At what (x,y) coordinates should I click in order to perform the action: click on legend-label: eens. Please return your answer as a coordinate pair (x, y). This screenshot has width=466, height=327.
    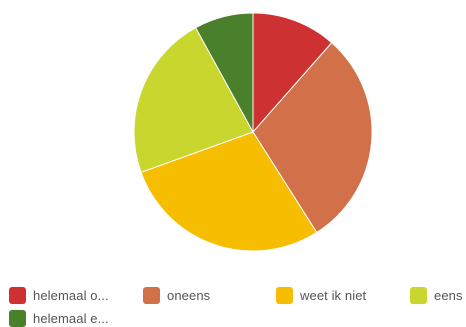
    Looking at the image, I should click on (448, 295).